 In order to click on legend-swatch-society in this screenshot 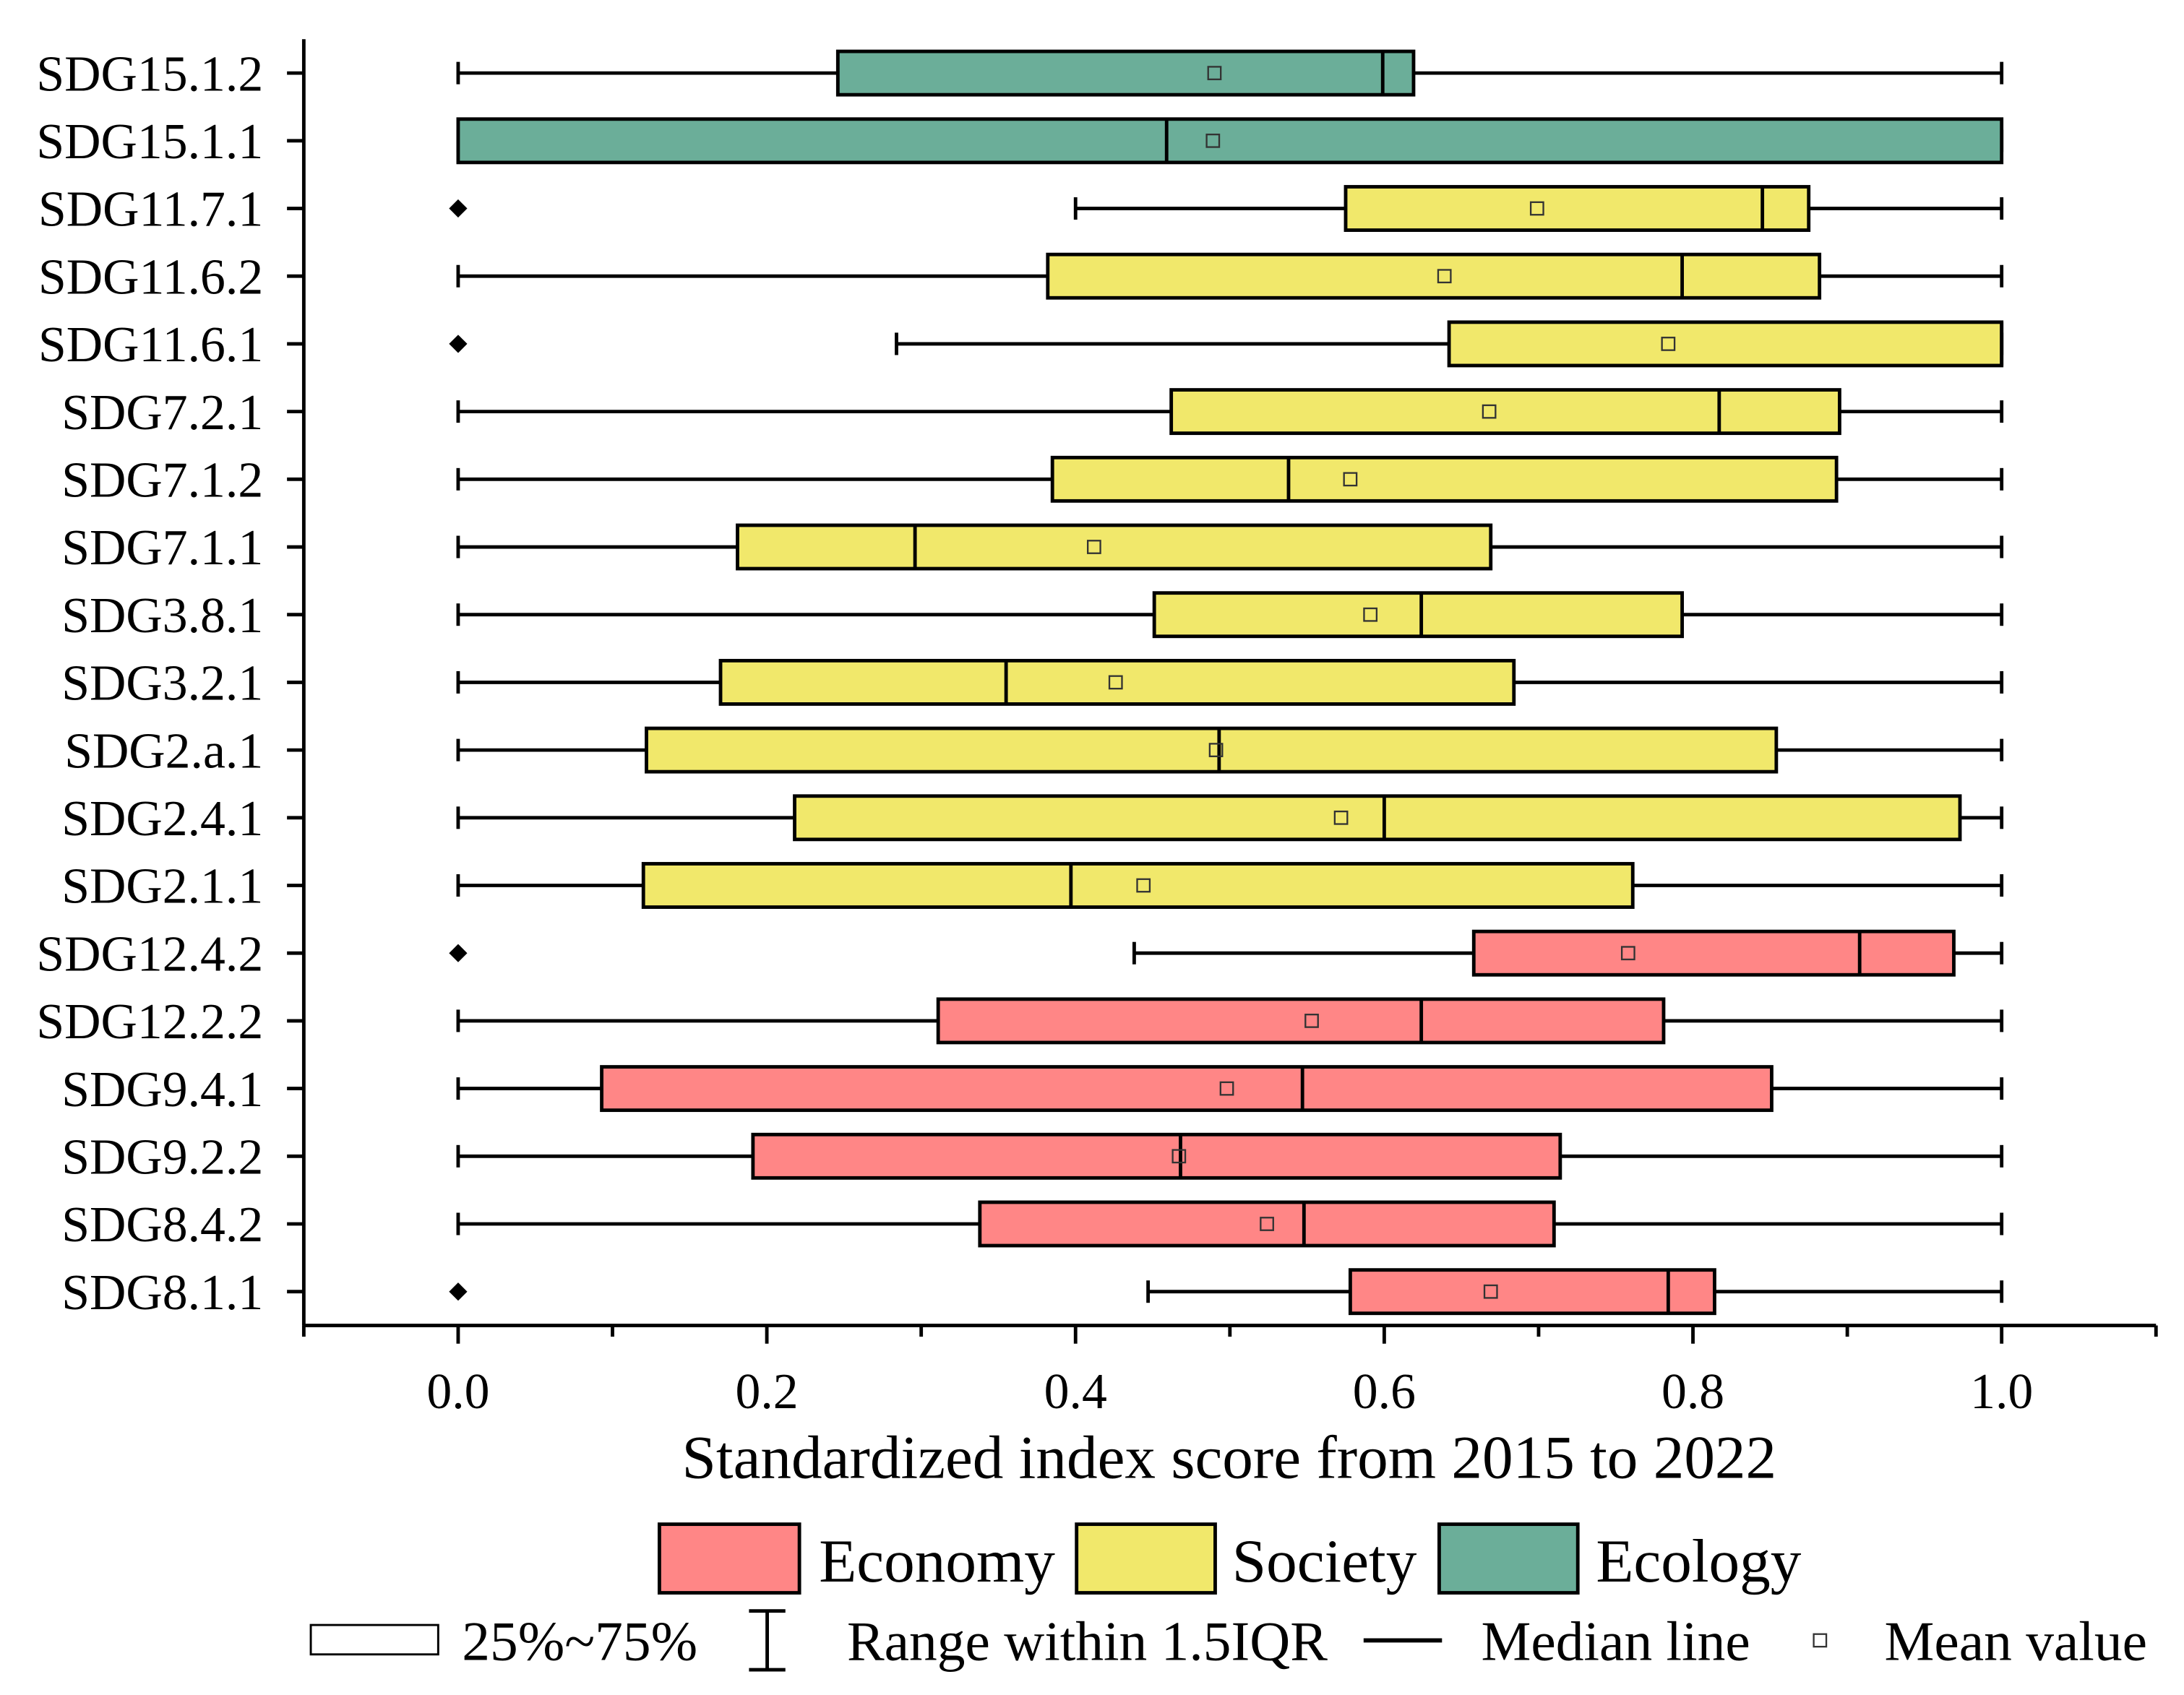, I will do `click(1146, 1559)`.